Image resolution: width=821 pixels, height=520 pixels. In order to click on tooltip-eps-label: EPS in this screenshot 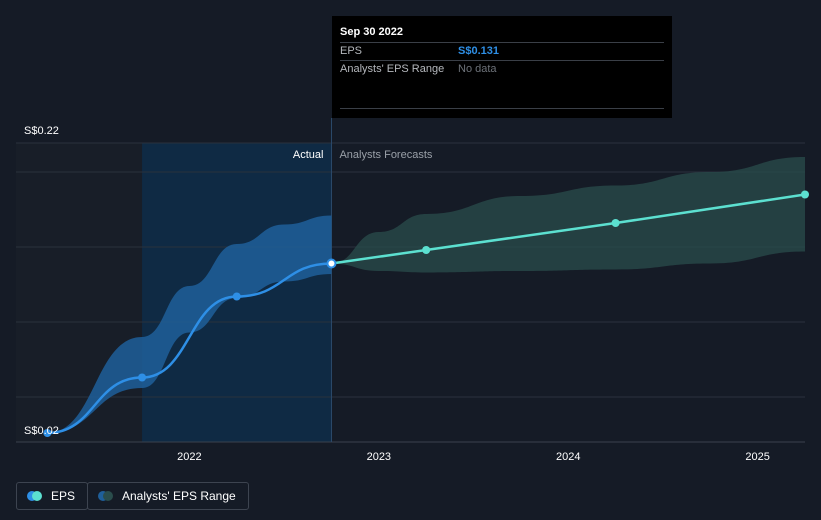, I will do `click(351, 51)`.